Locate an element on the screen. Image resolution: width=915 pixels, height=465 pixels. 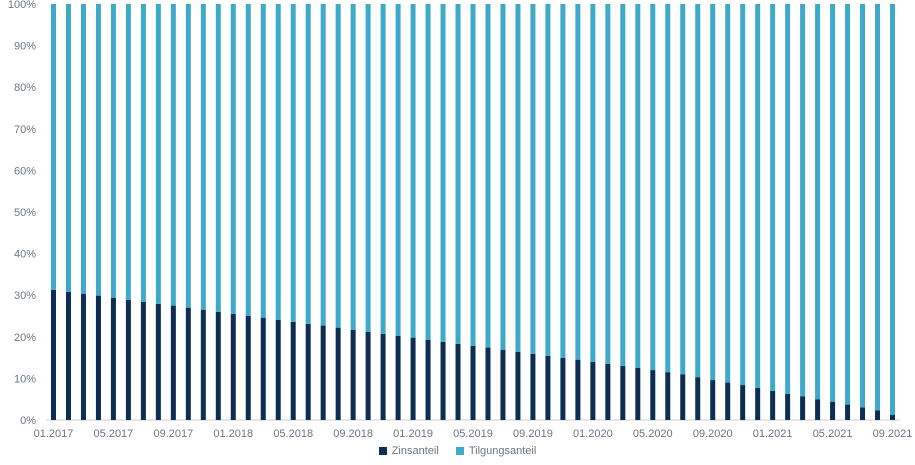
x-tick-label: 05.2017 is located at coordinates (114, 434).